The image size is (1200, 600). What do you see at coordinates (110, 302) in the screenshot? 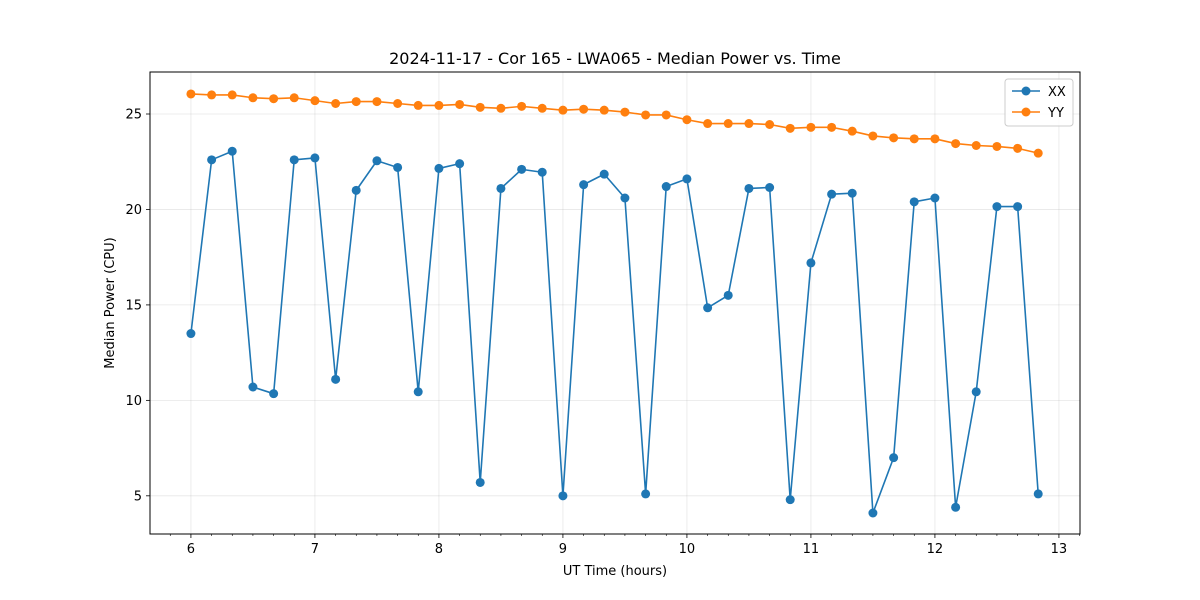
I see `y-axis-label: Median Power (CPU)` at bounding box center [110, 302].